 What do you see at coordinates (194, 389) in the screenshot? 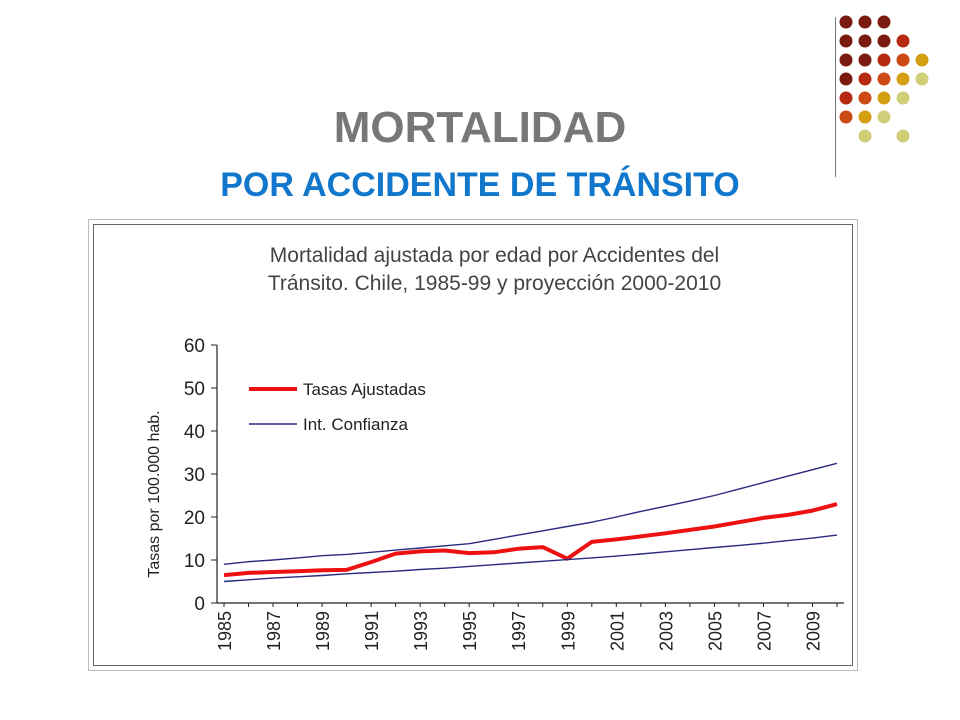
I see `y-tick-label: 50` at bounding box center [194, 389].